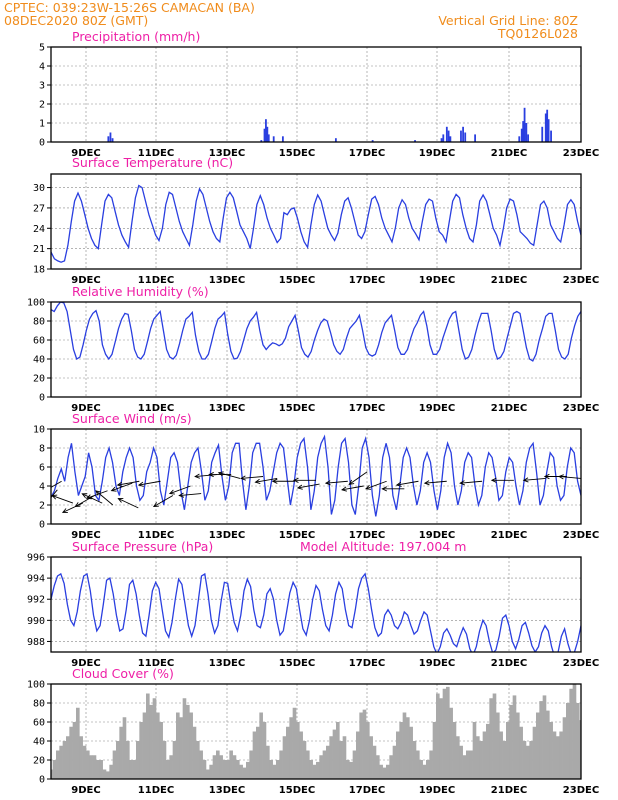  What do you see at coordinates (509, 535) in the screenshot?
I see `wind-date-label: 21DEC` at bounding box center [509, 535].